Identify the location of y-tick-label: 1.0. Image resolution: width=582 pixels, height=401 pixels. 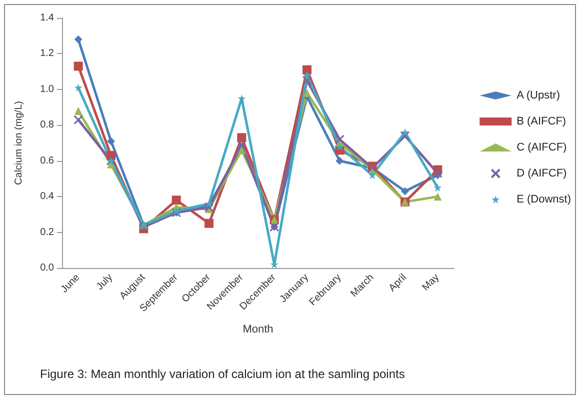
(47, 89).